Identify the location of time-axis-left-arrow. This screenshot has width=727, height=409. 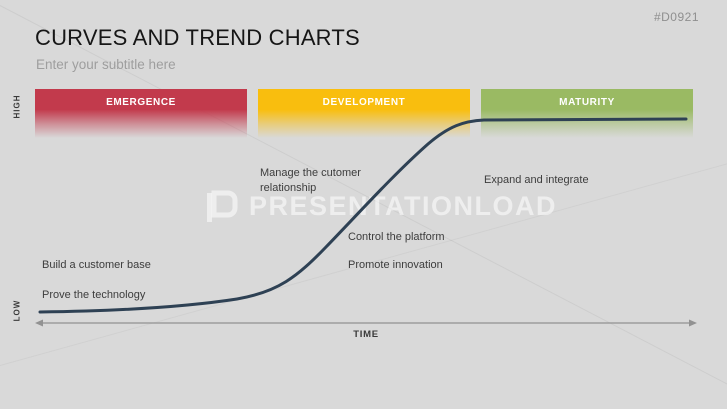
(39, 323).